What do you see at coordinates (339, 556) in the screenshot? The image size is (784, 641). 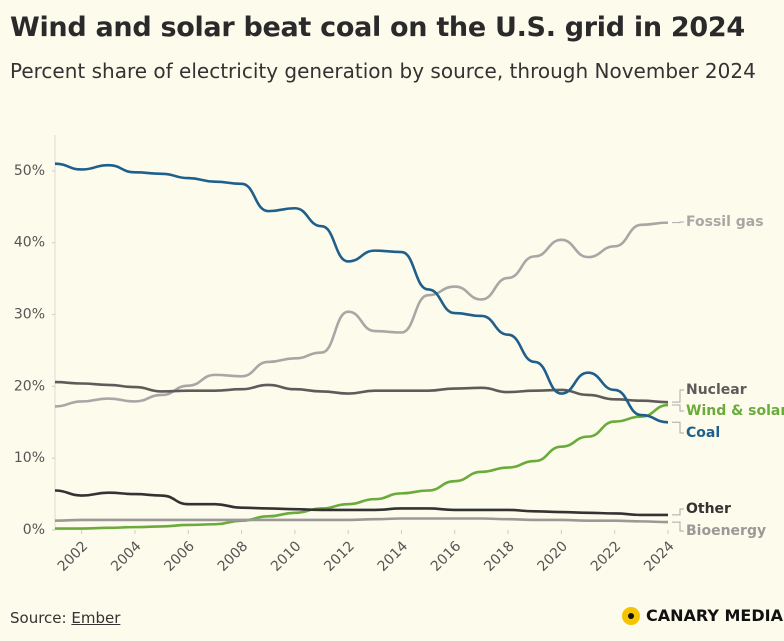 I see `x-tick-label: 2012` at bounding box center [339, 556].